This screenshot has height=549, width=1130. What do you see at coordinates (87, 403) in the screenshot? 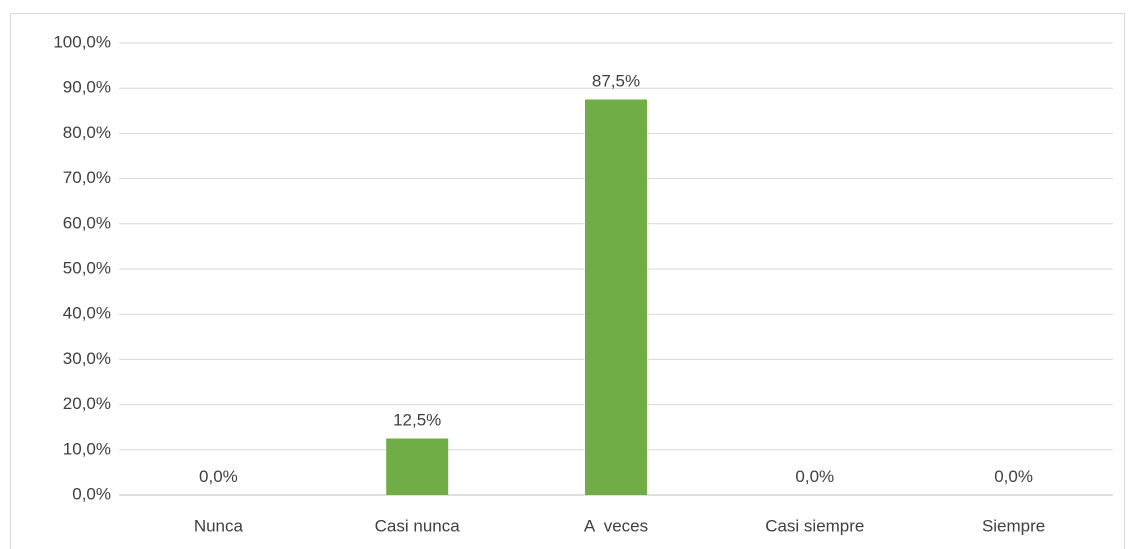
I see `y-tick-label: 20,0%` at bounding box center [87, 403].